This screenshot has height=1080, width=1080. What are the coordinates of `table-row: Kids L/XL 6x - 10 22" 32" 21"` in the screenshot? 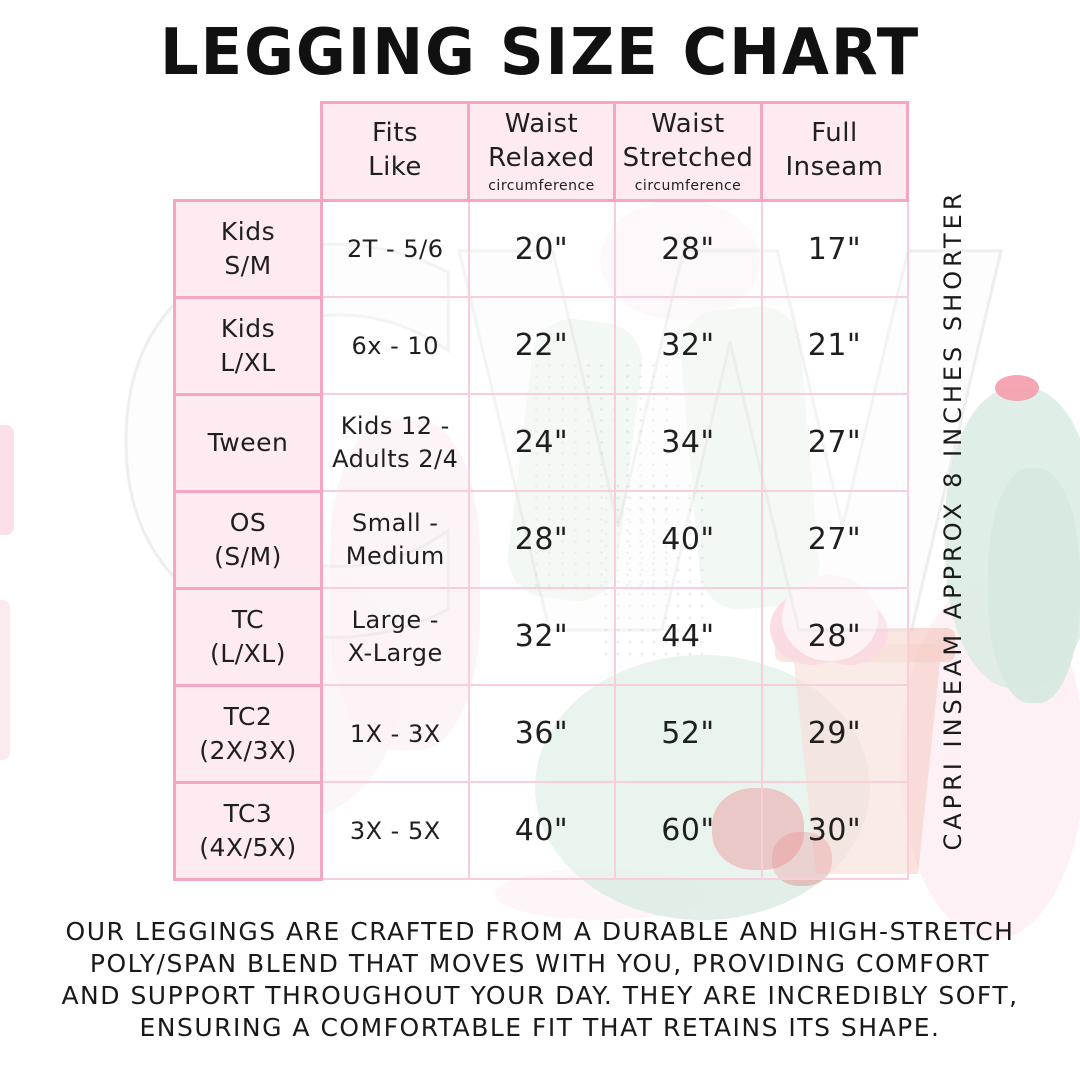 It's located at (541, 345).